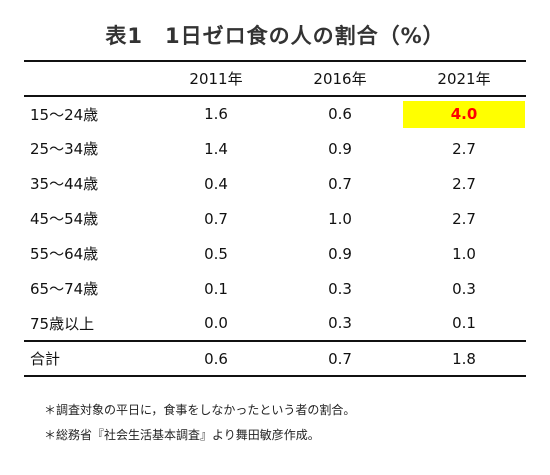 Image resolution: width=550 pixels, height=475 pixels. I want to click on row-label: 55～64歳, so click(64, 254).